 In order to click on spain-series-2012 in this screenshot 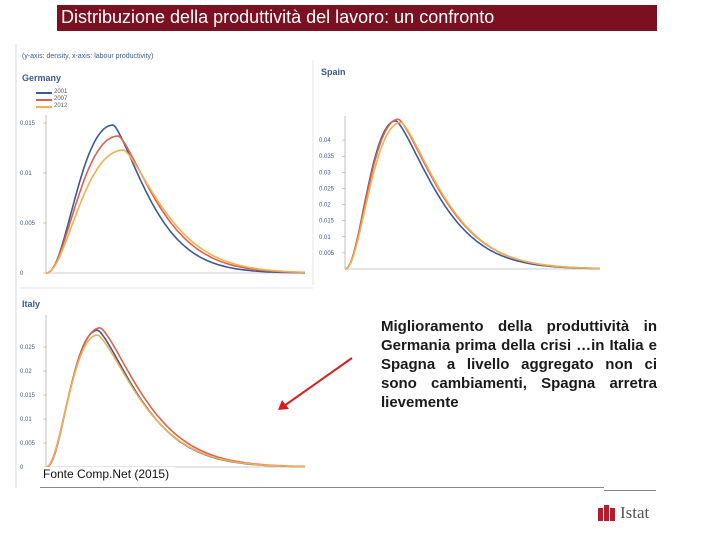, I will do `click(472, 195)`.